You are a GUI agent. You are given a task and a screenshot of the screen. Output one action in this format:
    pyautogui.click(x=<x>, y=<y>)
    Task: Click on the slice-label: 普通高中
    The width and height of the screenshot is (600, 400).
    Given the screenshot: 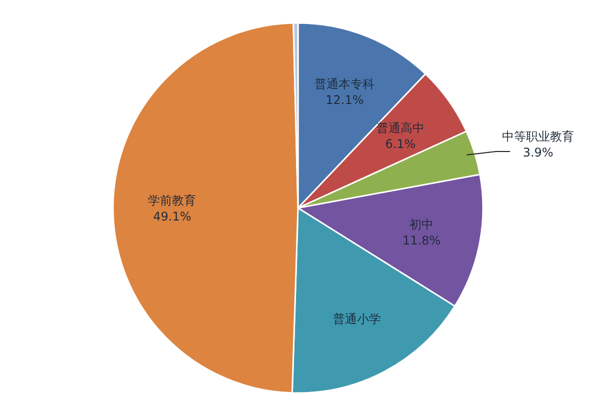 What is the action you would take?
    pyautogui.click(x=400, y=128)
    